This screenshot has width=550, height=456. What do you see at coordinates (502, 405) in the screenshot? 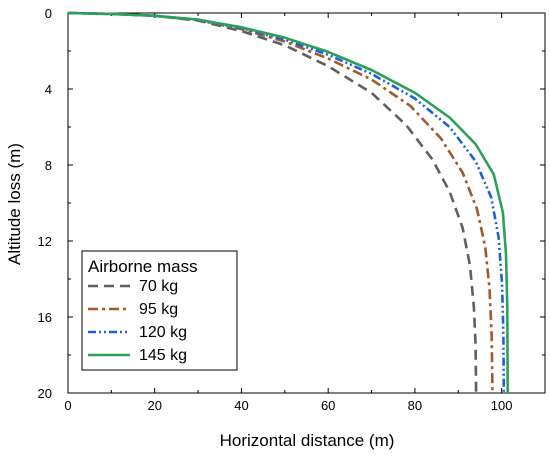
I see `x-tick-label: 100` at bounding box center [502, 405].